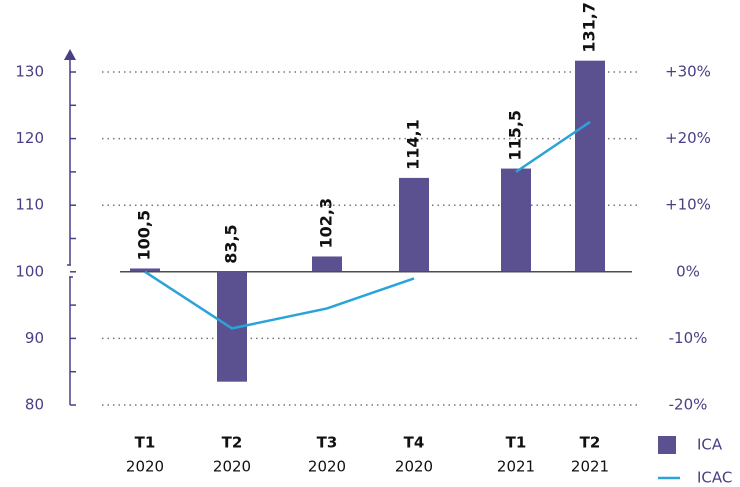 This screenshot has width=740, height=487. I want to click on legend-label: ICAC, so click(714, 478).